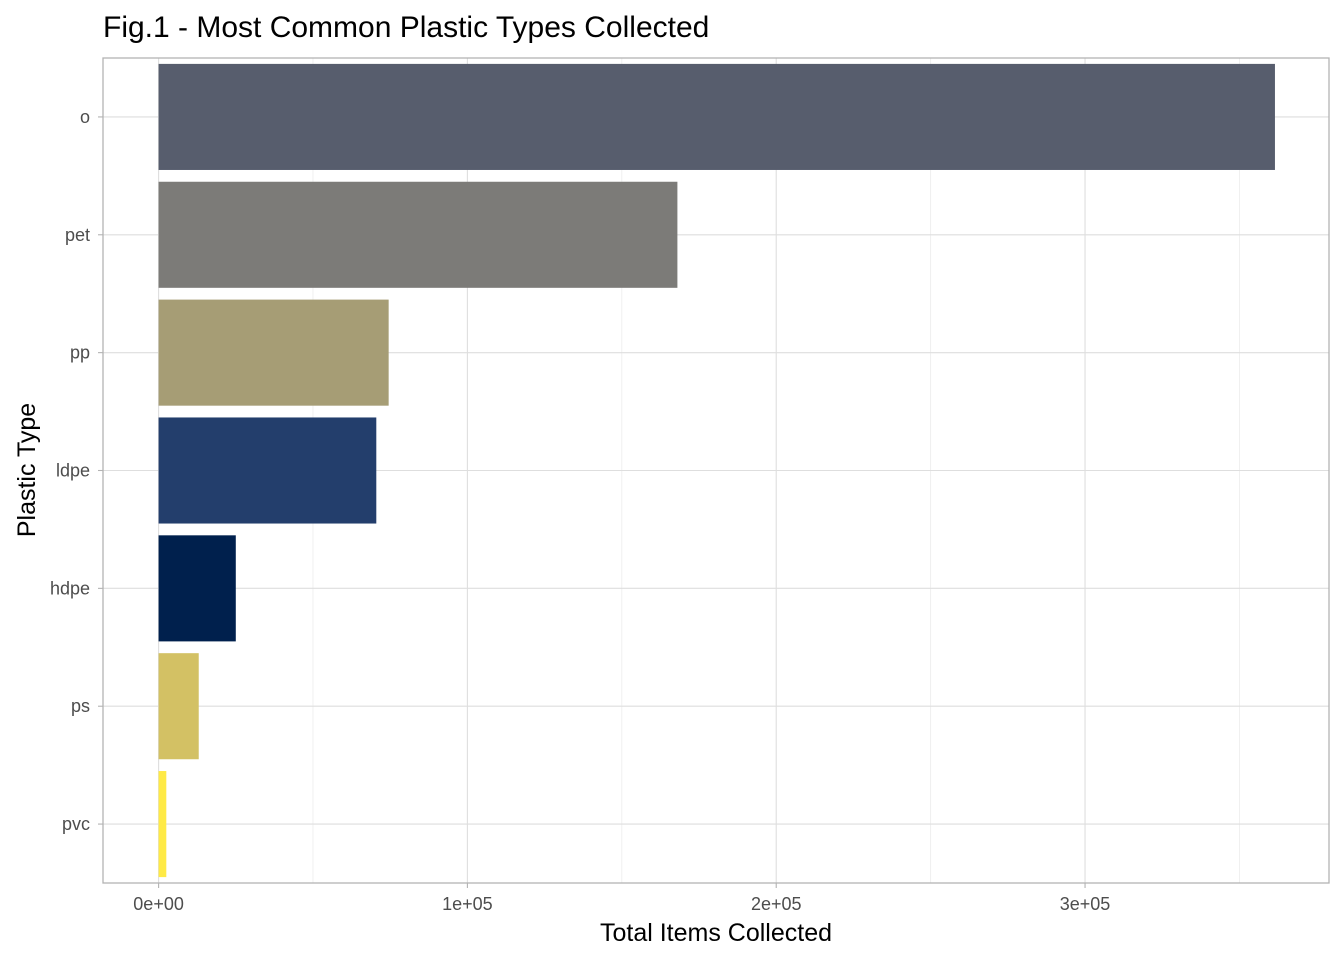  What do you see at coordinates (418, 234) in the screenshot?
I see `bar-pet` at bounding box center [418, 234].